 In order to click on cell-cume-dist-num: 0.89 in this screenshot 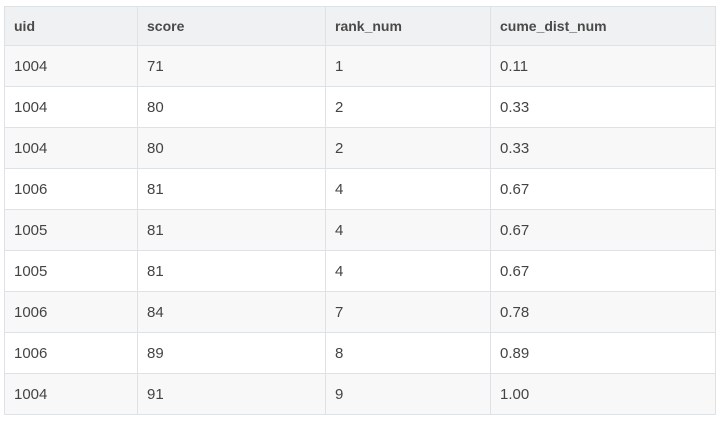, I will do `click(603, 353)`.